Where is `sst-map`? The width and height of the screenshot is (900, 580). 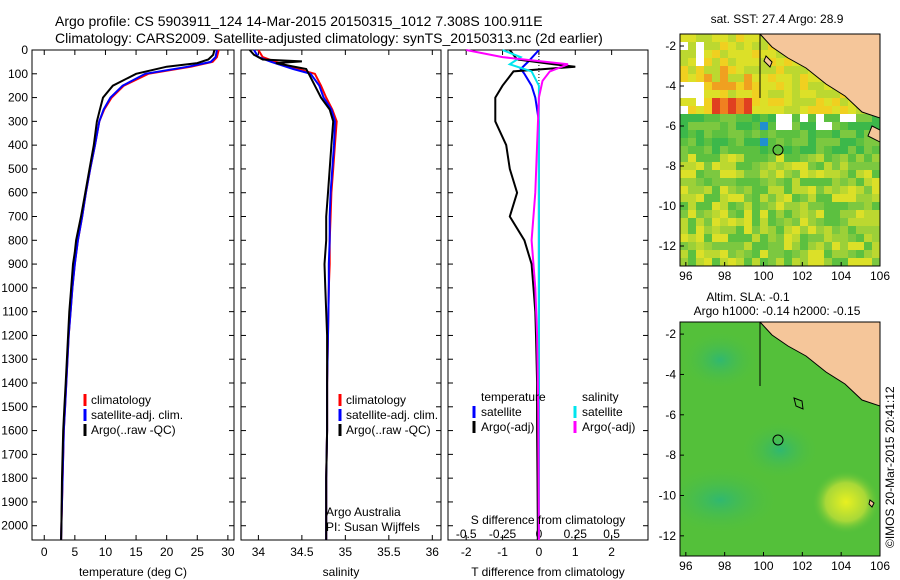
sst-map is located at coordinates (780, 150).